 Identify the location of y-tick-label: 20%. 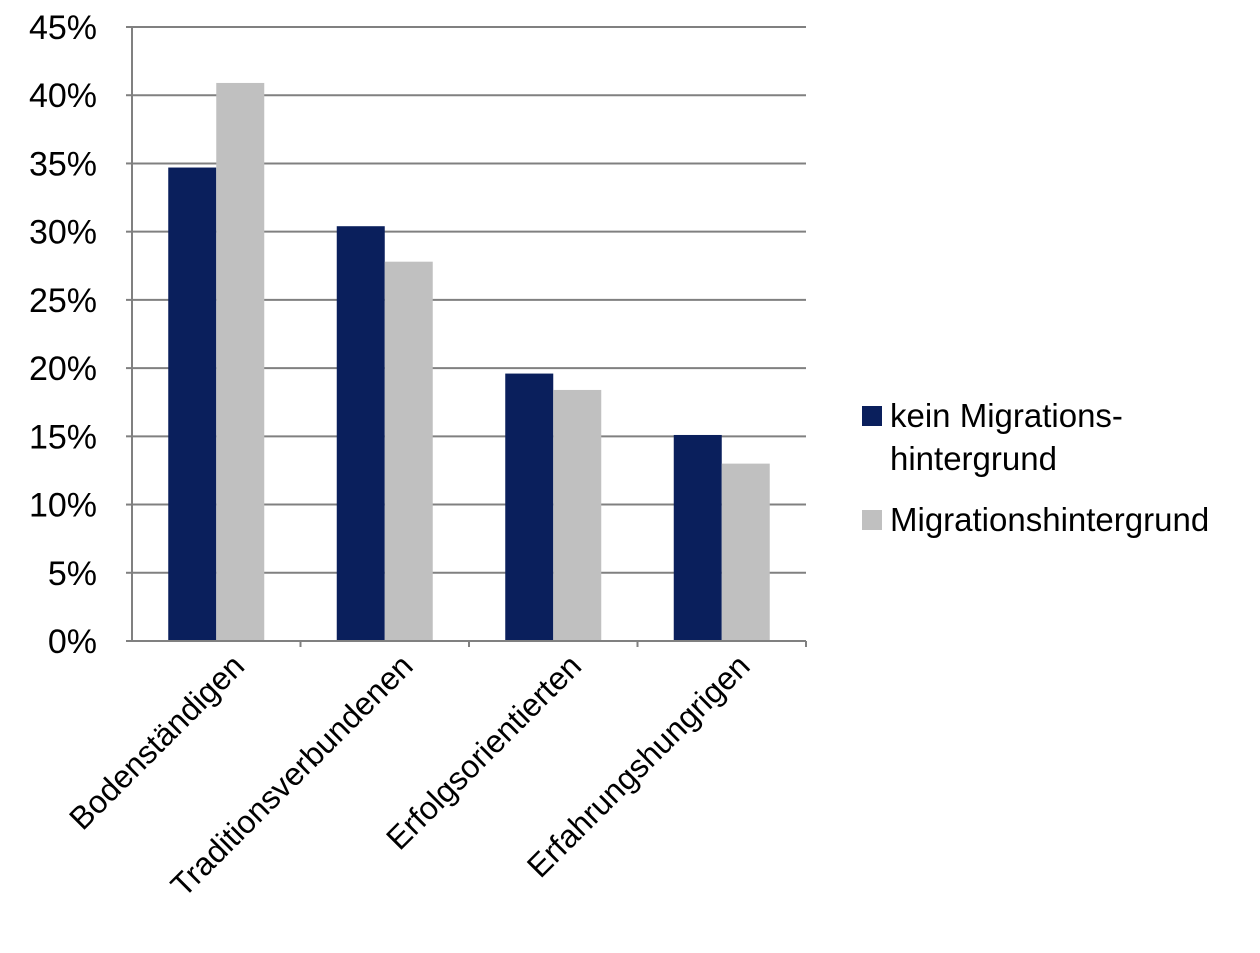
(63, 369).